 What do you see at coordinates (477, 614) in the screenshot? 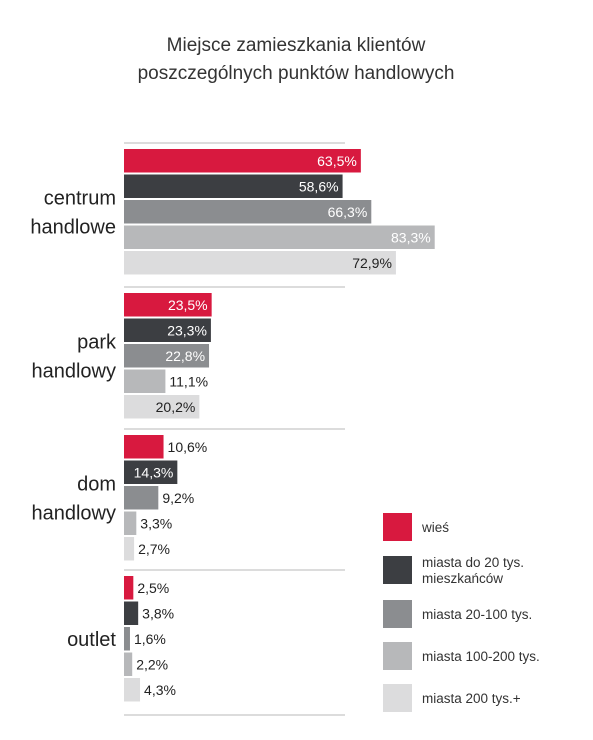
I see `legend-label: miasta 20-100 tys.` at bounding box center [477, 614].